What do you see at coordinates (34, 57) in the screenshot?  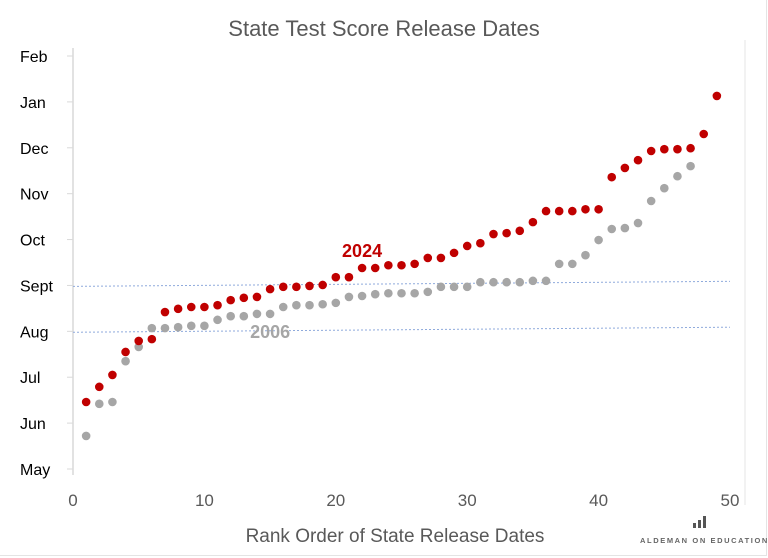 I see `y-tick-label: Feb` at bounding box center [34, 57].